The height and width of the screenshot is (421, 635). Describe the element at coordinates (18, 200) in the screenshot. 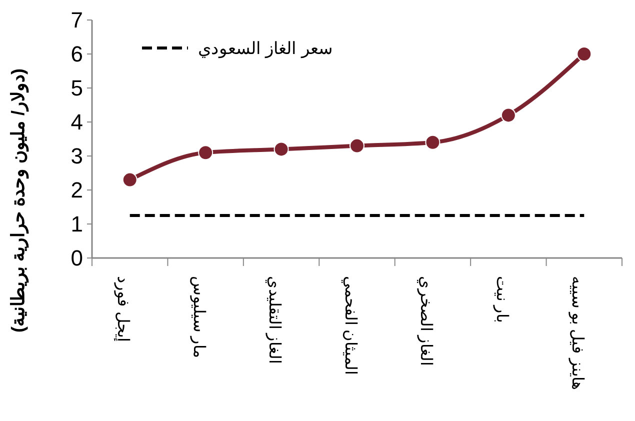

I see `y-axis-title: (دولار/ مليون وحدة حرارية بريطانية)` at that location.